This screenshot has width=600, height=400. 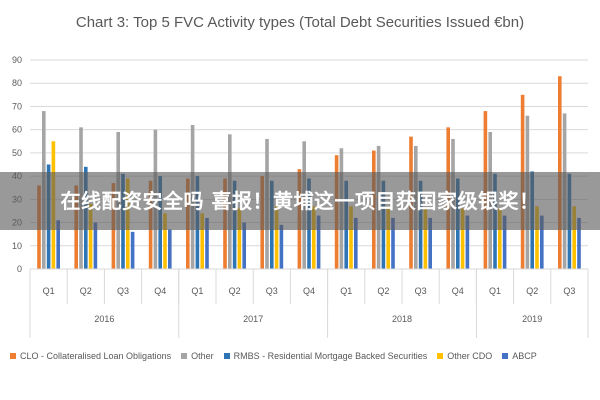 I want to click on x-group-label: 2018, so click(x=402, y=319).